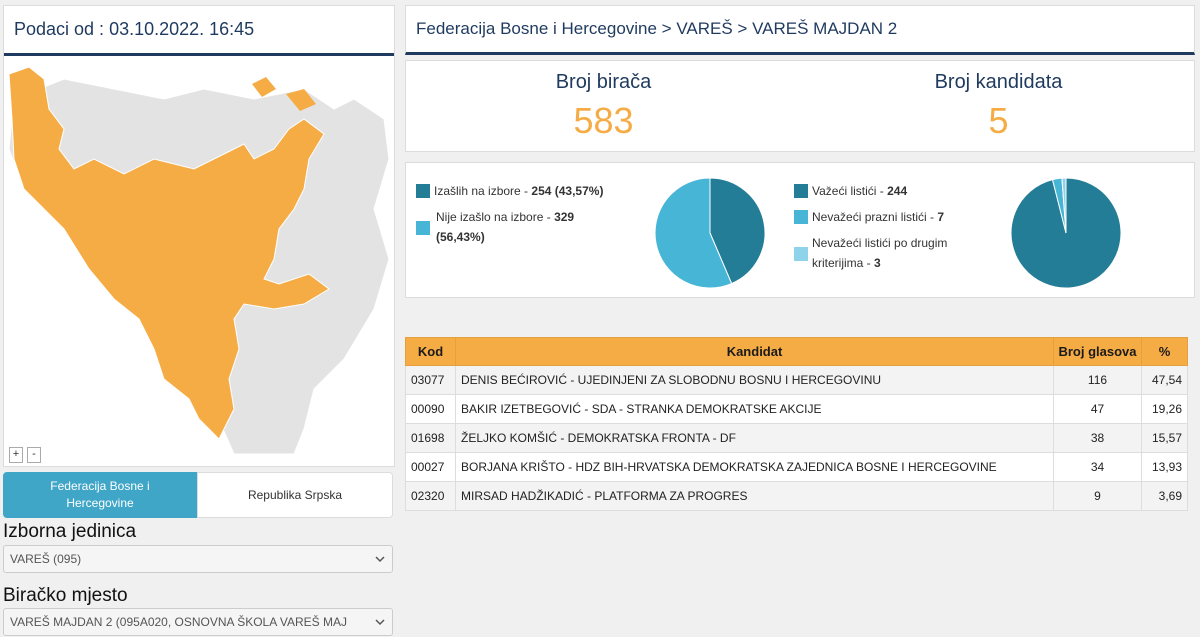 The width and height of the screenshot is (1200, 637). What do you see at coordinates (16, 455) in the screenshot?
I see `zoom-in-button: +` at bounding box center [16, 455].